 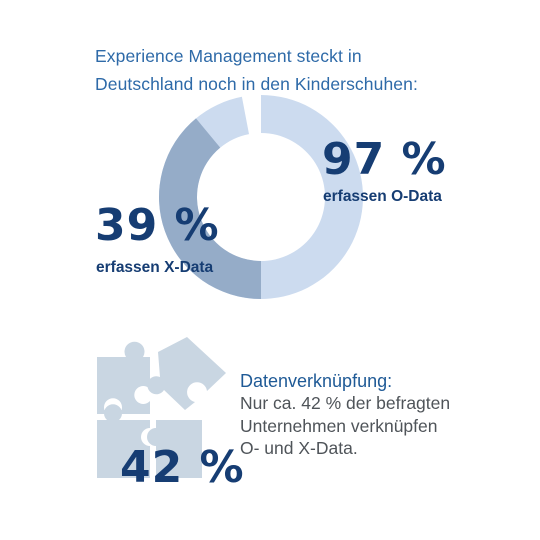 What do you see at coordinates (339, 425) in the screenshot?
I see `linking-text-line-2: Unternehmen verknüpfen` at bounding box center [339, 425].